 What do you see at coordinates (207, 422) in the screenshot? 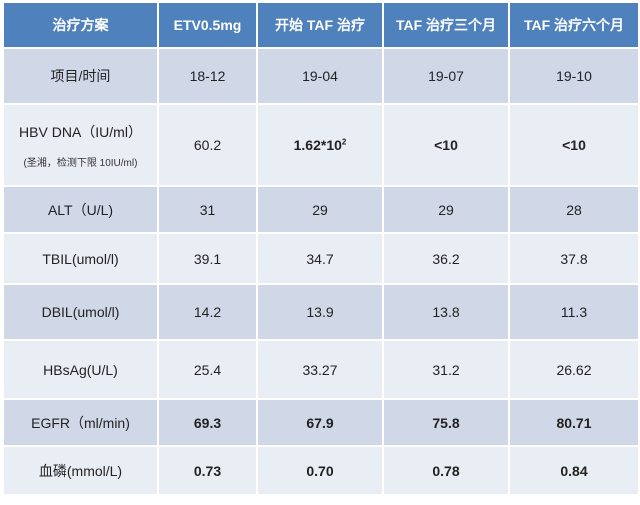
I see `cell-value: 69.3` at bounding box center [207, 422].